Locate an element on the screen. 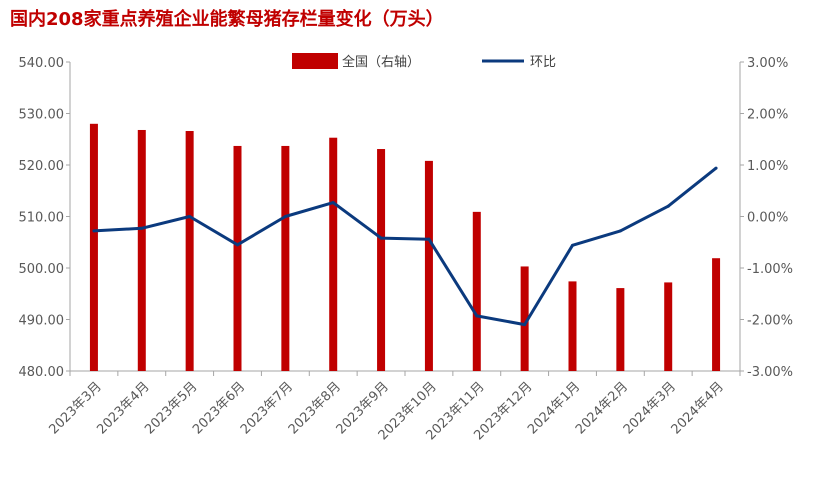  legend-bar-swatch is located at coordinates (315, 61).